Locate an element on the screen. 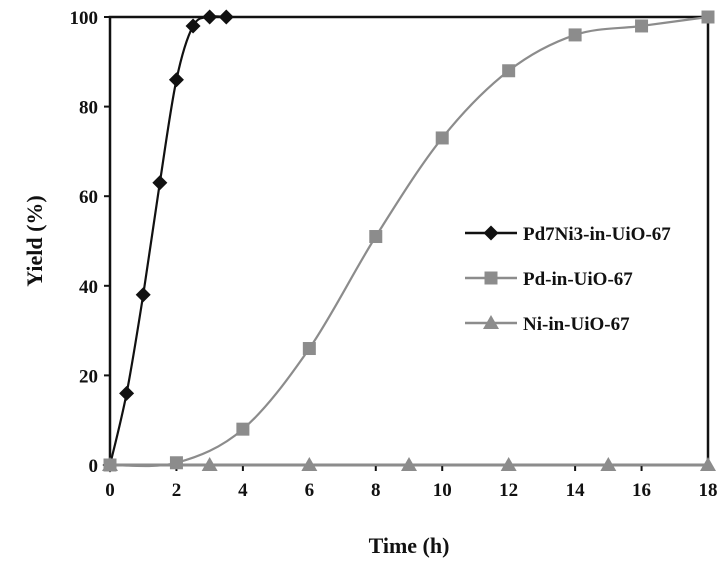 The height and width of the screenshot is (563, 728). legend-label: Ni-in-UiO-67 is located at coordinates (576, 324).